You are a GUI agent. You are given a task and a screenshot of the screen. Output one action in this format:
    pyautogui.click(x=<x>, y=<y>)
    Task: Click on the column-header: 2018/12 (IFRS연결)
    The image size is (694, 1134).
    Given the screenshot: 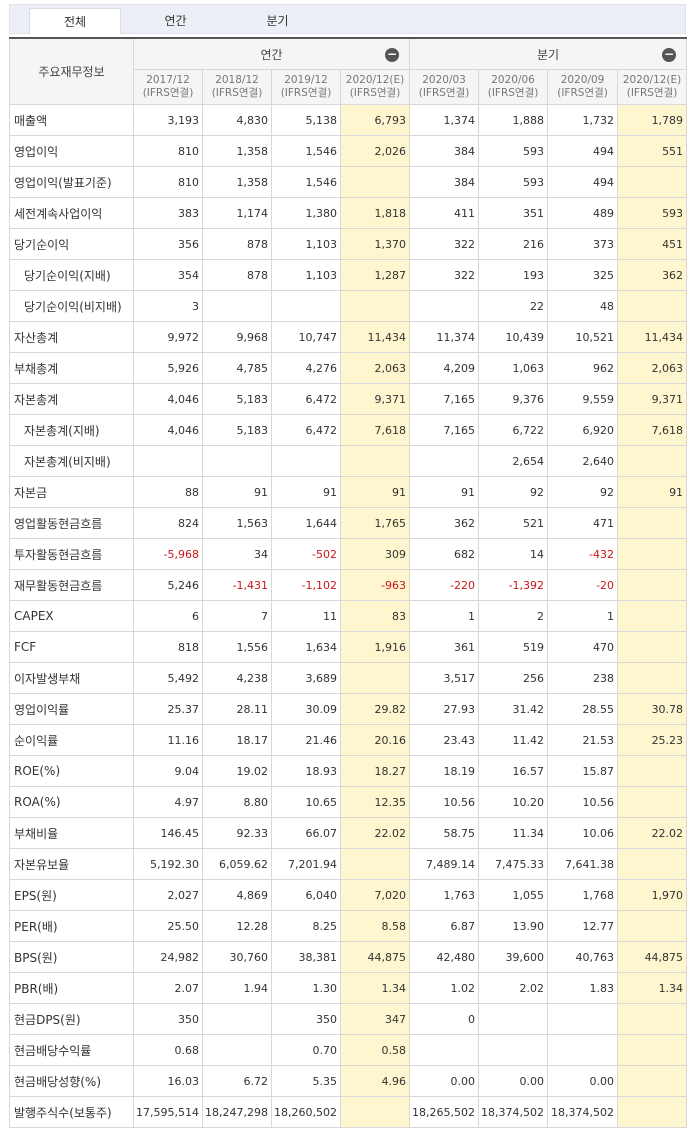 What is the action you would take?
    pyautogui.click(x=237, y=87)
    